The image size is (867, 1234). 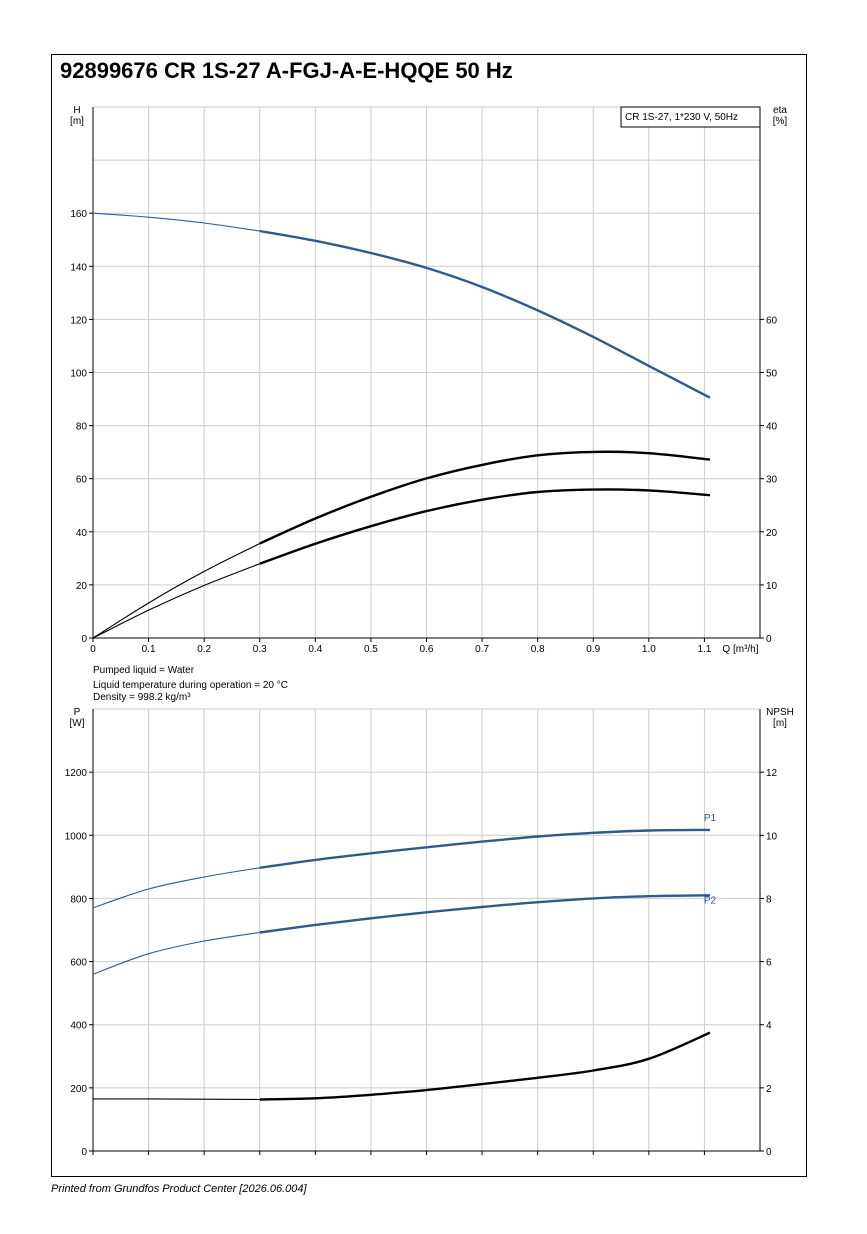 What do you see at coordinates (76, 836) in the screenshot?
I see `left-axis-tick-label: 1000` at bounding box center [76, 836].